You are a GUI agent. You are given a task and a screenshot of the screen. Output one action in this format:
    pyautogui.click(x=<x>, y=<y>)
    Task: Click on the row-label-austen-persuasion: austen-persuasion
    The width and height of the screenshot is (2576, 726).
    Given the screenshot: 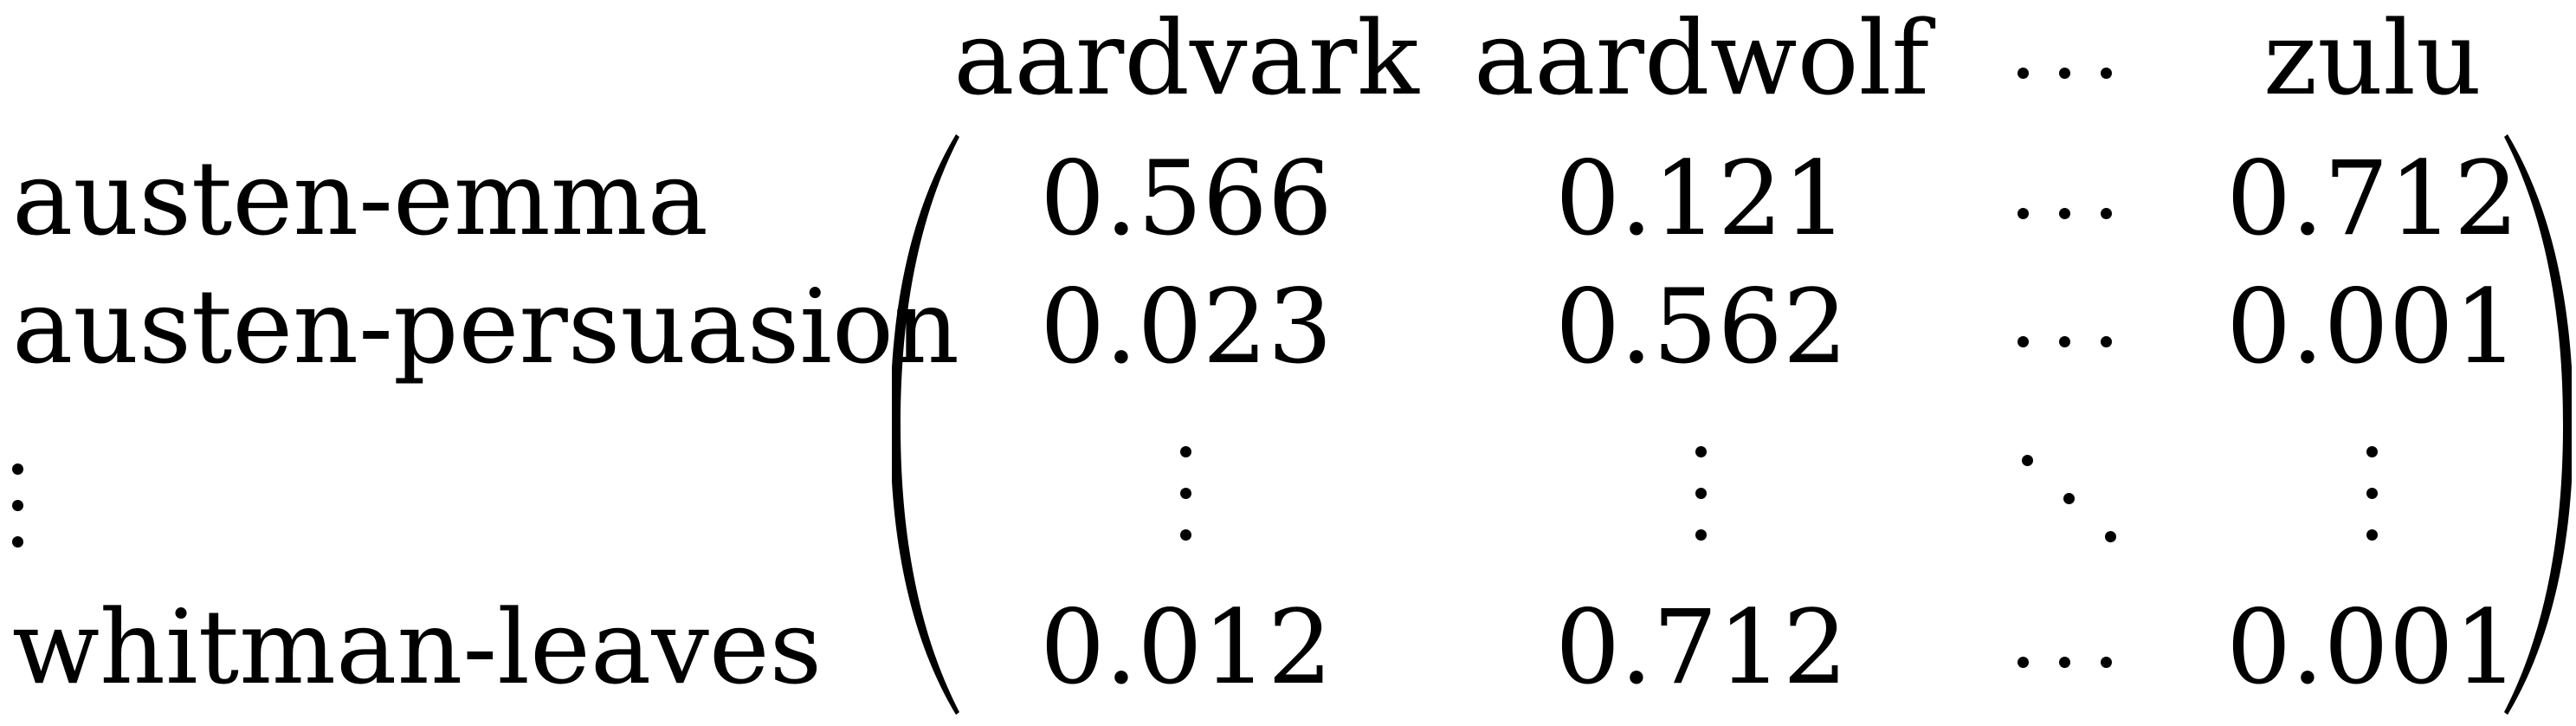 What is the action you would take?
    pyautogui.click(x=486, y=326)
    